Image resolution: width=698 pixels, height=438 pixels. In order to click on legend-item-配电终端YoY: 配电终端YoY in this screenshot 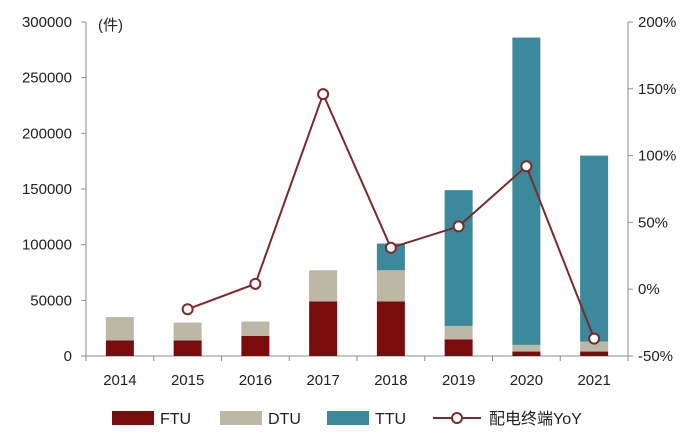, I will do `click(507, 419)`.